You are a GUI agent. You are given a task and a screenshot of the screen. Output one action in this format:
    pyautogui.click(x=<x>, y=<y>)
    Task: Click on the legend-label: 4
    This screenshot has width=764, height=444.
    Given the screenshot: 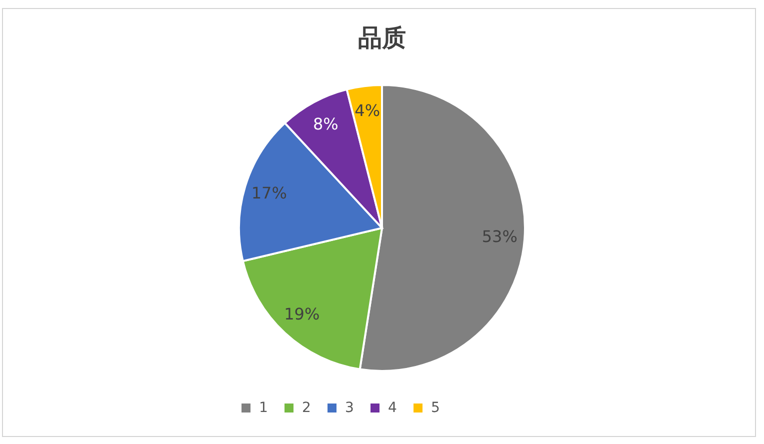 What is the action you would take?
    pyautogui.click(x=392, y=408)
    